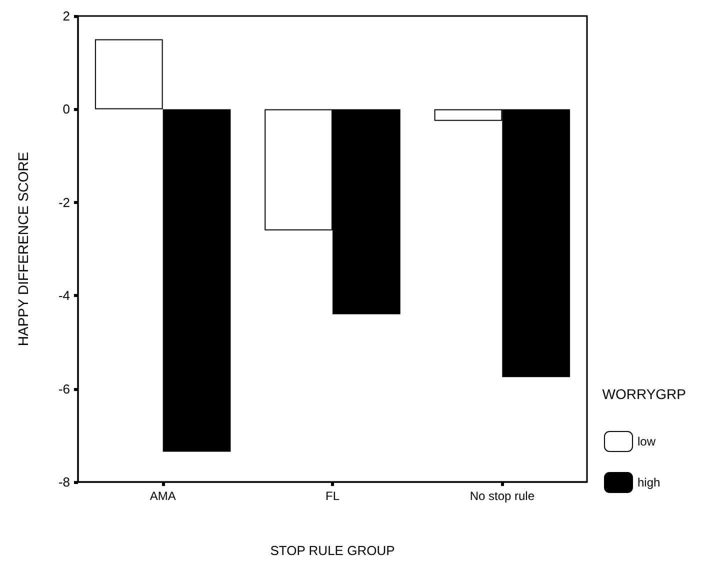  Describe the element at coordinates (647, 441) in the screenshot. I see `legend-label: low` at that location.